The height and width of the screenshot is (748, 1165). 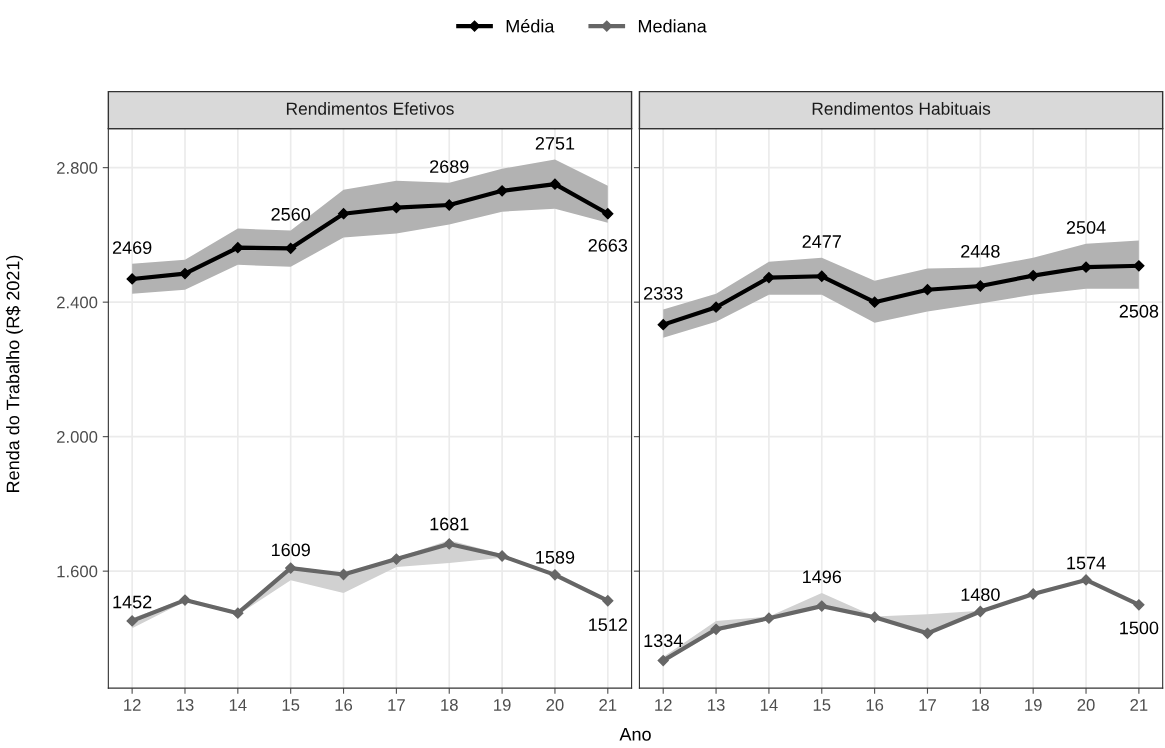 What do you see at coordinates (672, 26) in the screenshot?
I see `legend-label: Mediana` at bounding box center [672, 26].